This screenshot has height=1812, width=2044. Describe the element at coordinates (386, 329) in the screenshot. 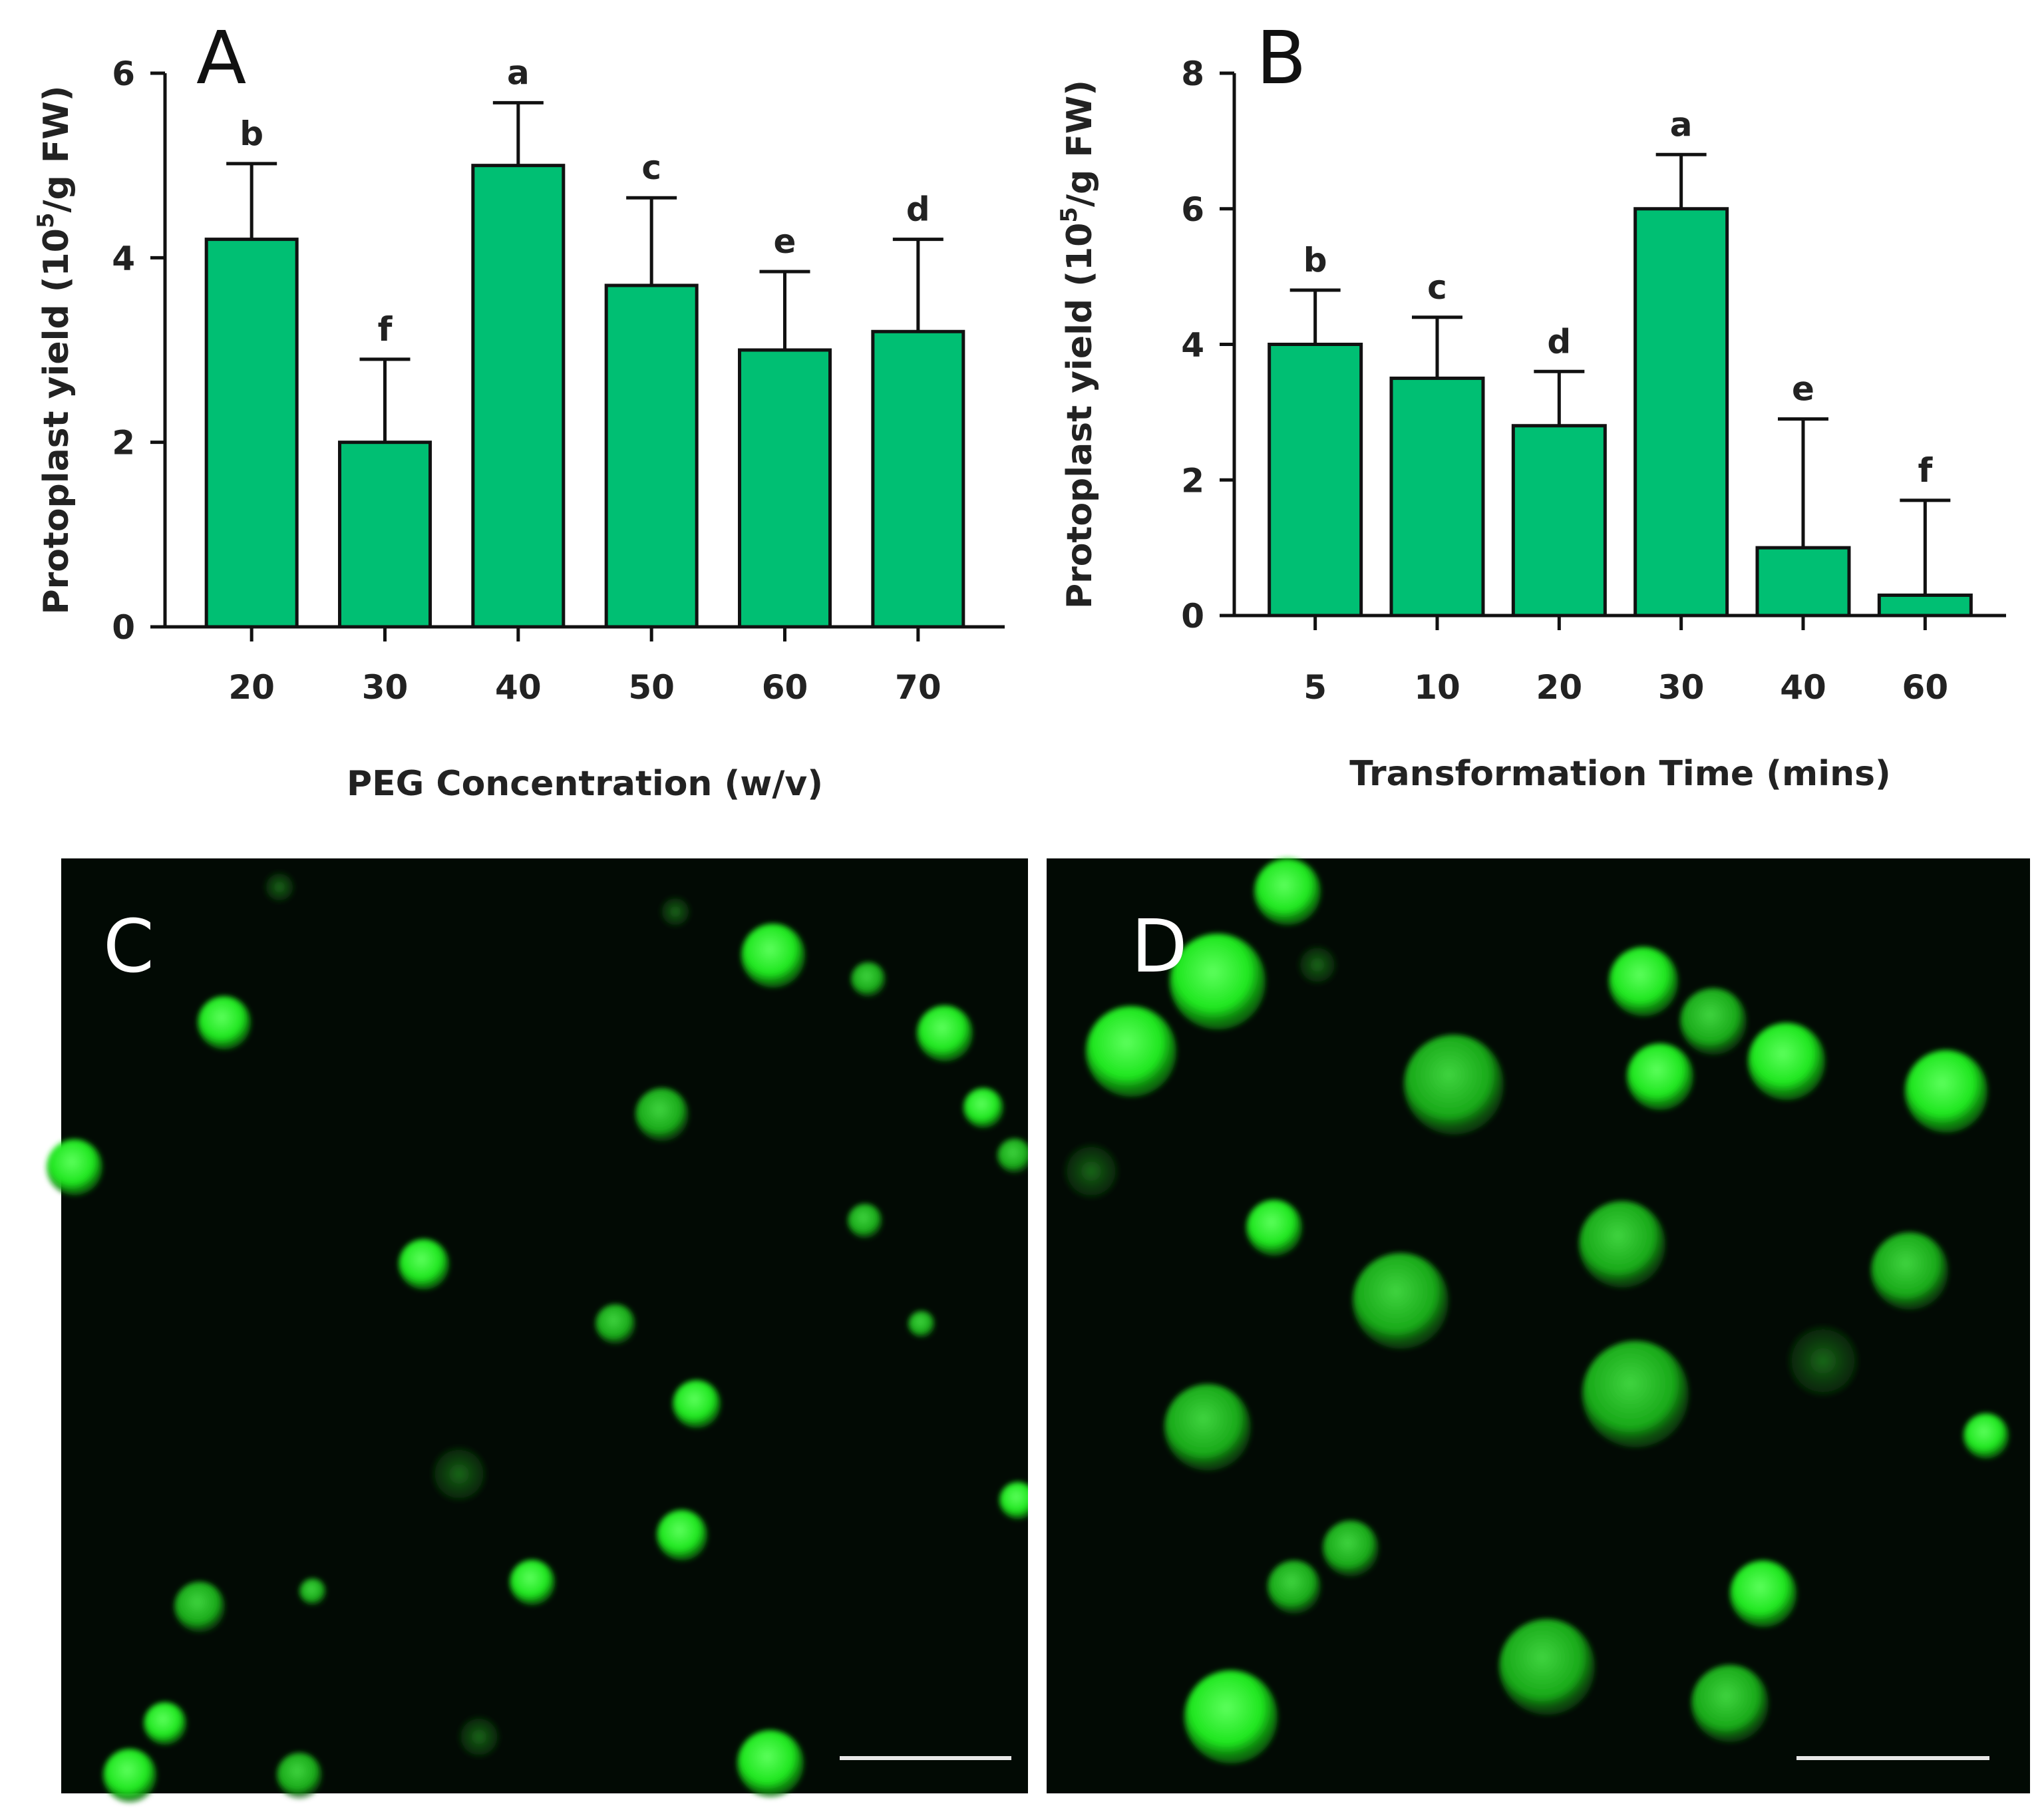

I see `significance-label-30: f` at that location.